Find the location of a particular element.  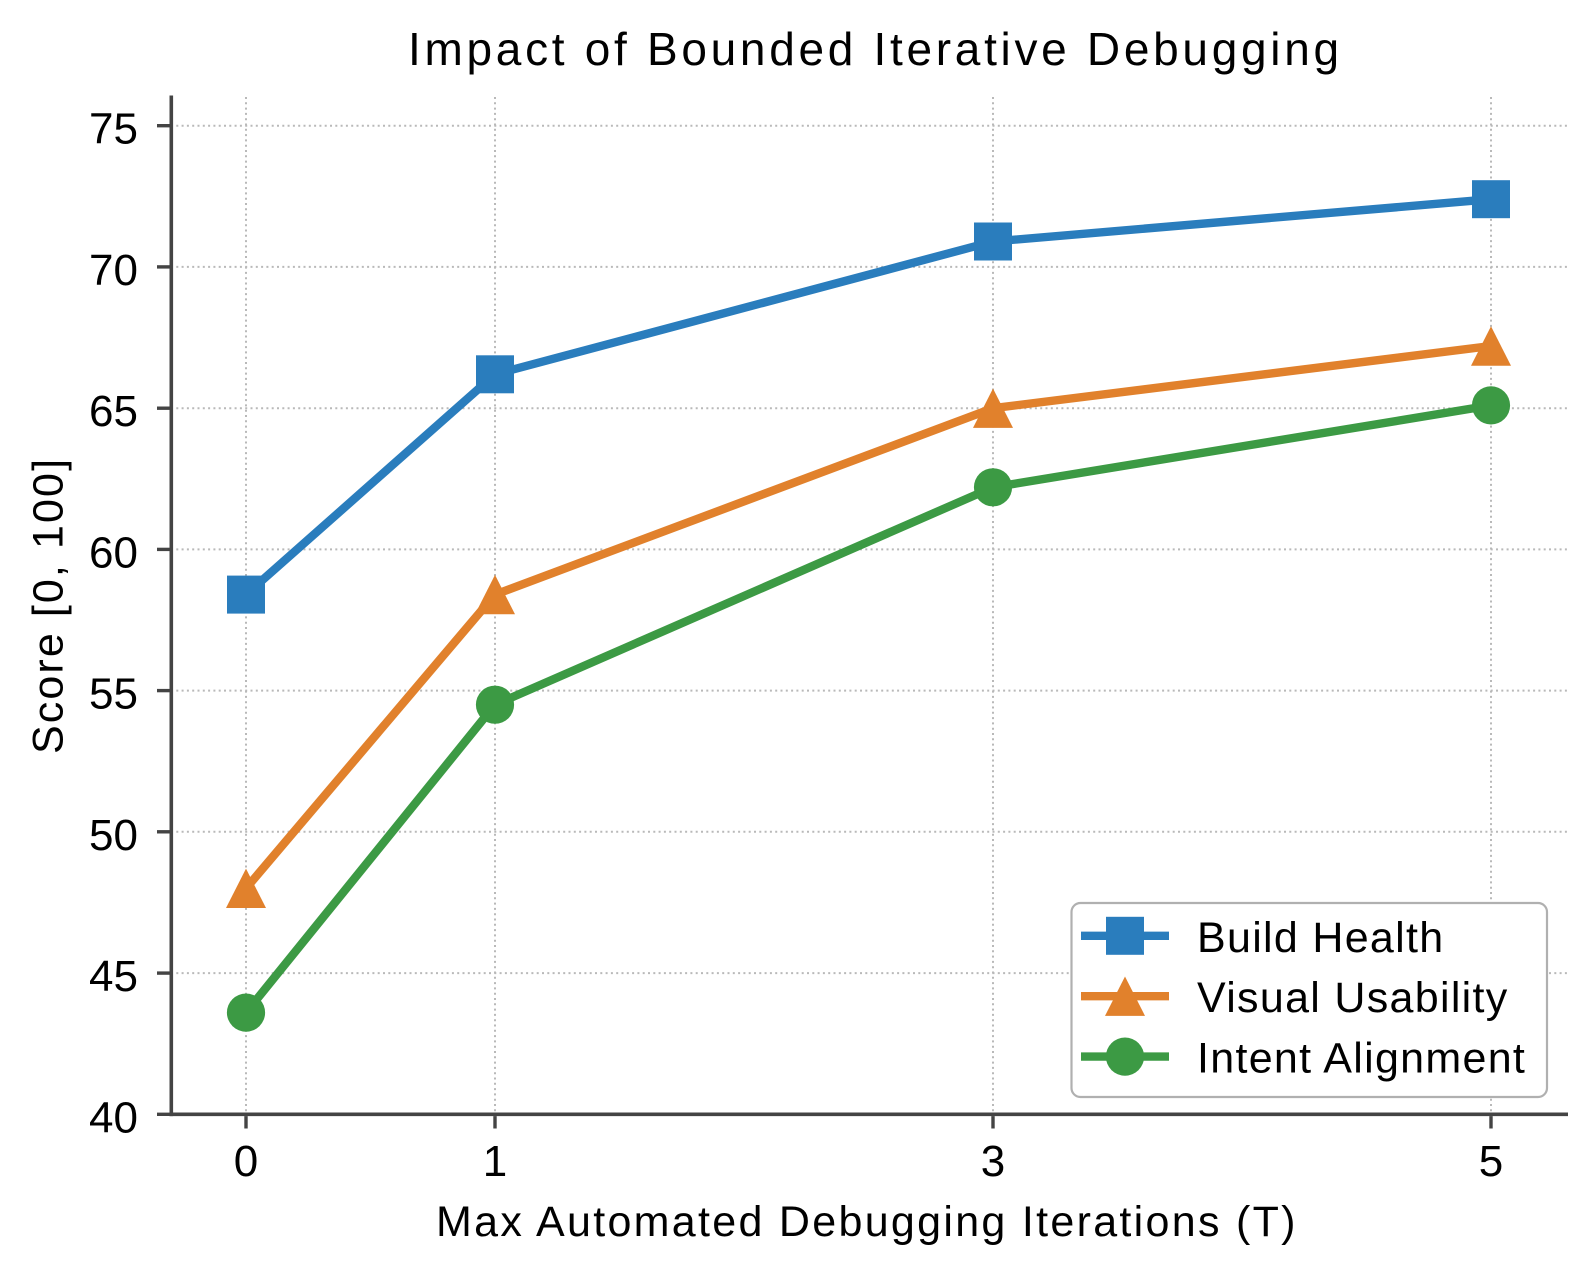

svg-text: 70 is located at coordinates (113, 270).